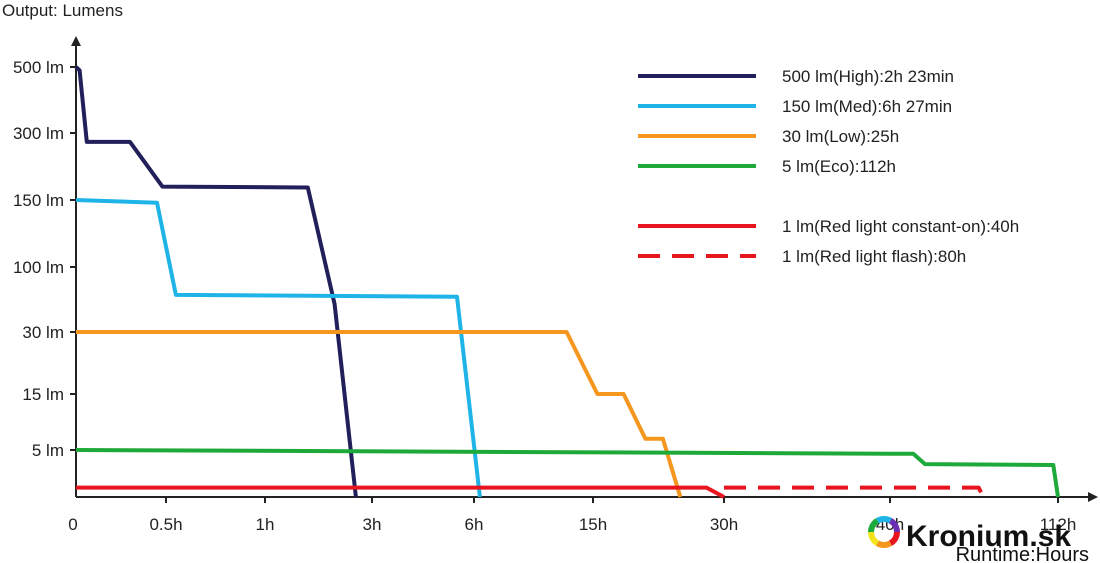 The width and height of the screenshot is (1100, 563). What do you see at coordinates (372, 524) in the screenshot?
I see `x-tick-label: 3h` at bounding box center [372, 524].